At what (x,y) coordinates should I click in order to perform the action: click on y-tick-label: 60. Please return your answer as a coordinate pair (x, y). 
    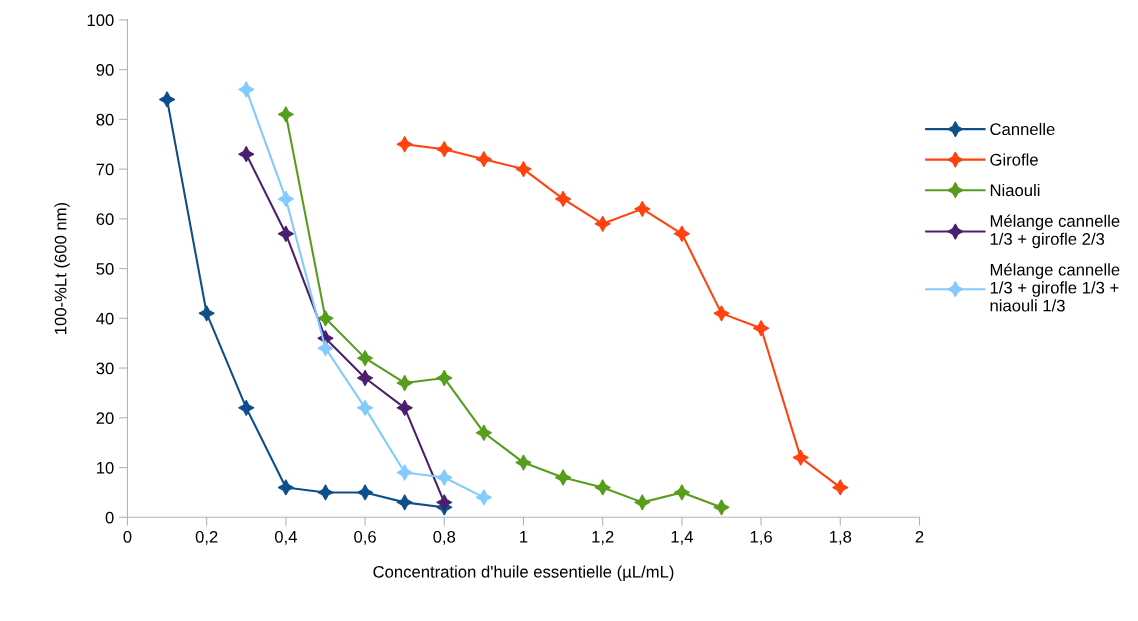
    Looking at the image, I should click on (105, 219).